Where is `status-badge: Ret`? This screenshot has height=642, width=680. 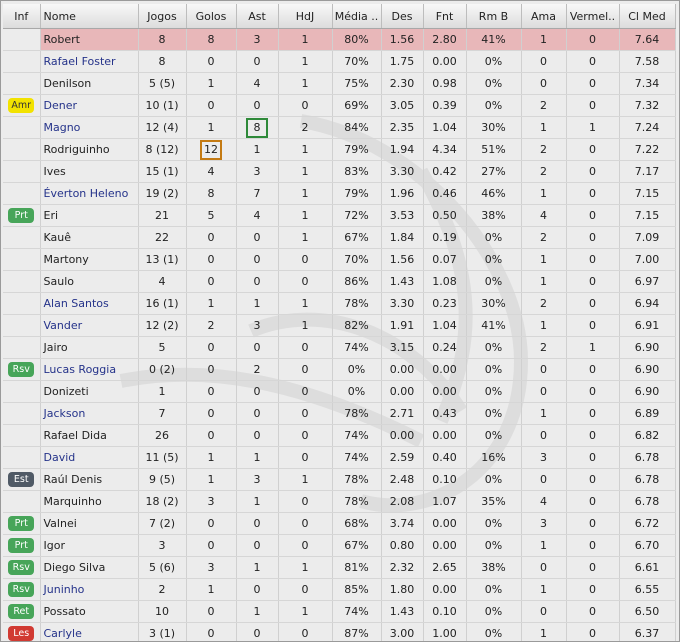 status-badge: Ret is located at coordinates (21, 611).